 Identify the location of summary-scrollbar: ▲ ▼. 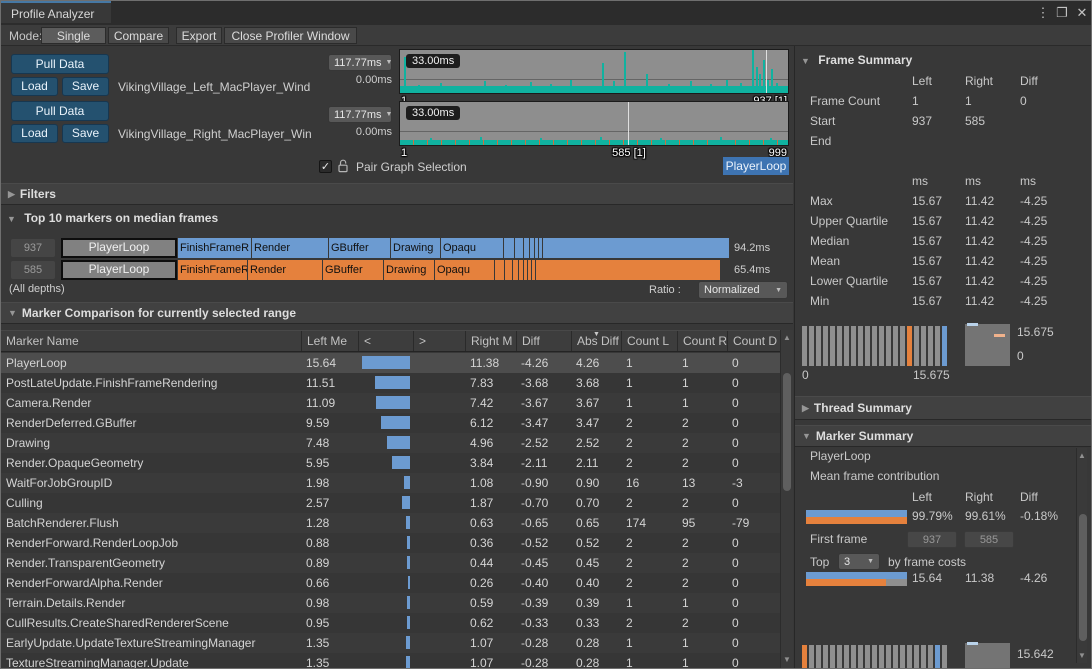
(1081, 555).